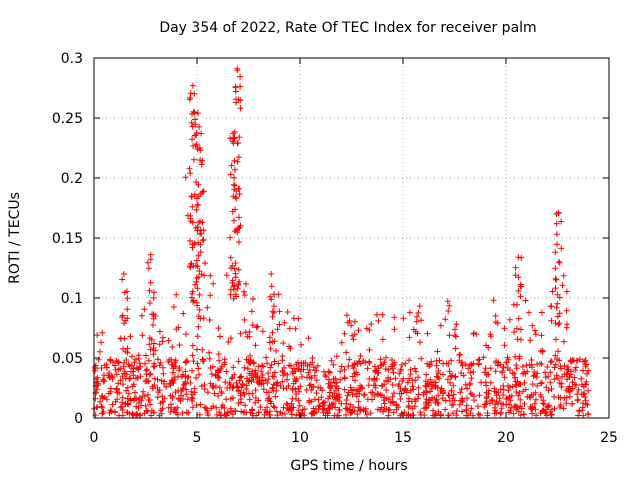 The height and width of the screenshot is (480, 640). I want to click on y-axis-label: ROTI / TECUs, so click(15, 238).